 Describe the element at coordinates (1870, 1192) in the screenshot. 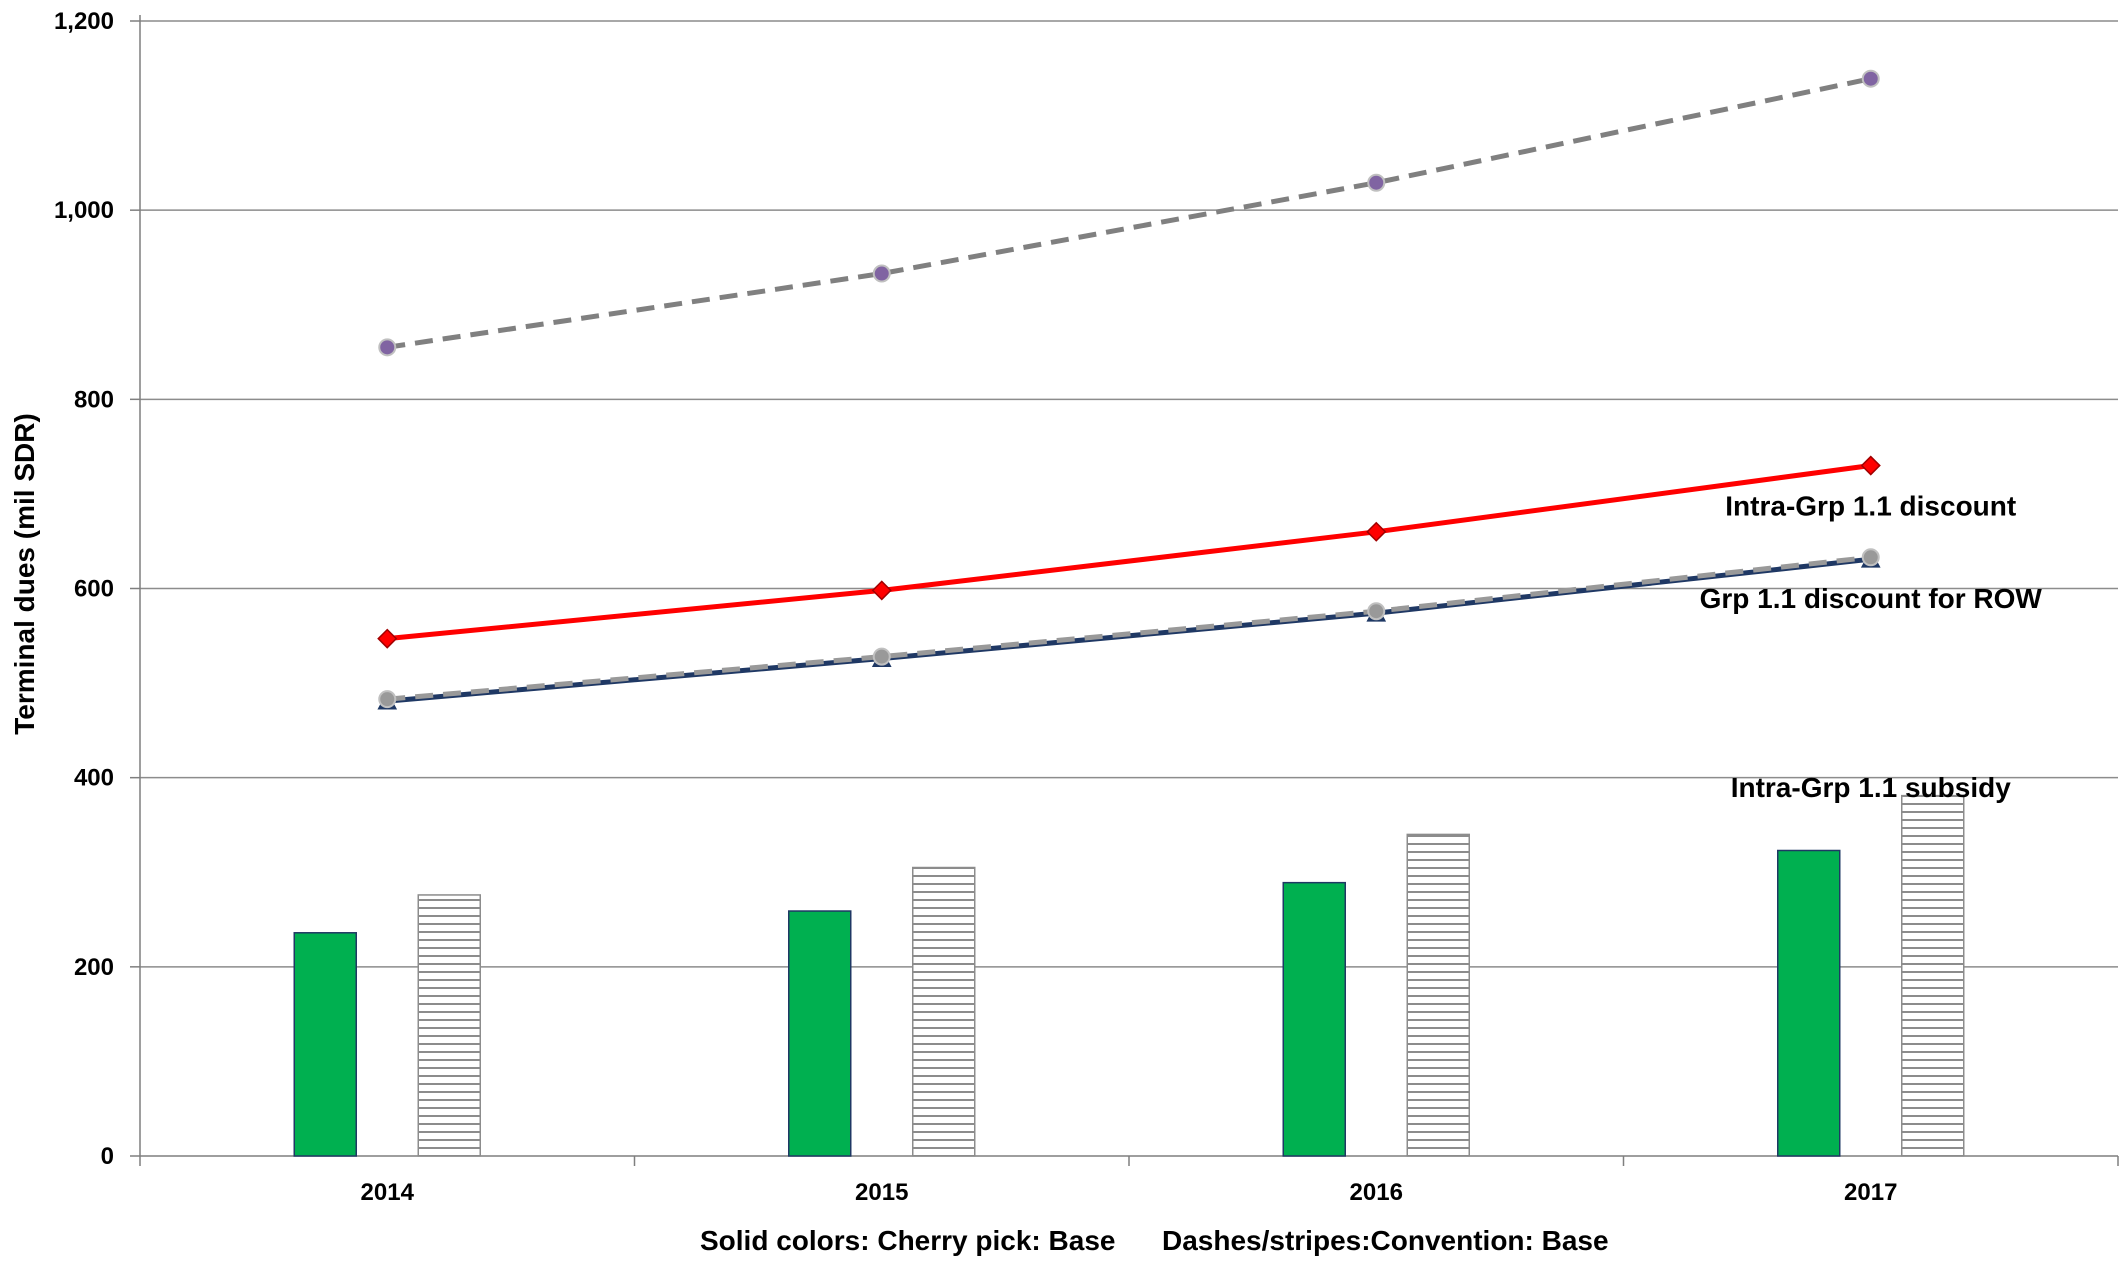

I see `x-tick-label: 2017` at that location.